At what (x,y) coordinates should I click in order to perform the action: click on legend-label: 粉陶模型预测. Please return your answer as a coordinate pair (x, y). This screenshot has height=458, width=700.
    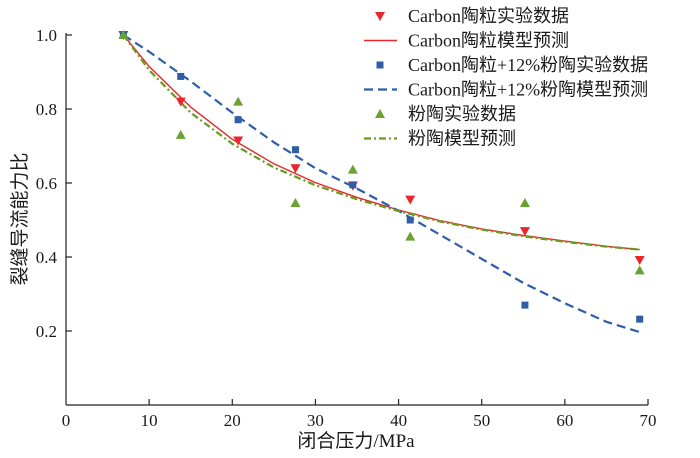
    Looking at the image, I should click on (462, 139).